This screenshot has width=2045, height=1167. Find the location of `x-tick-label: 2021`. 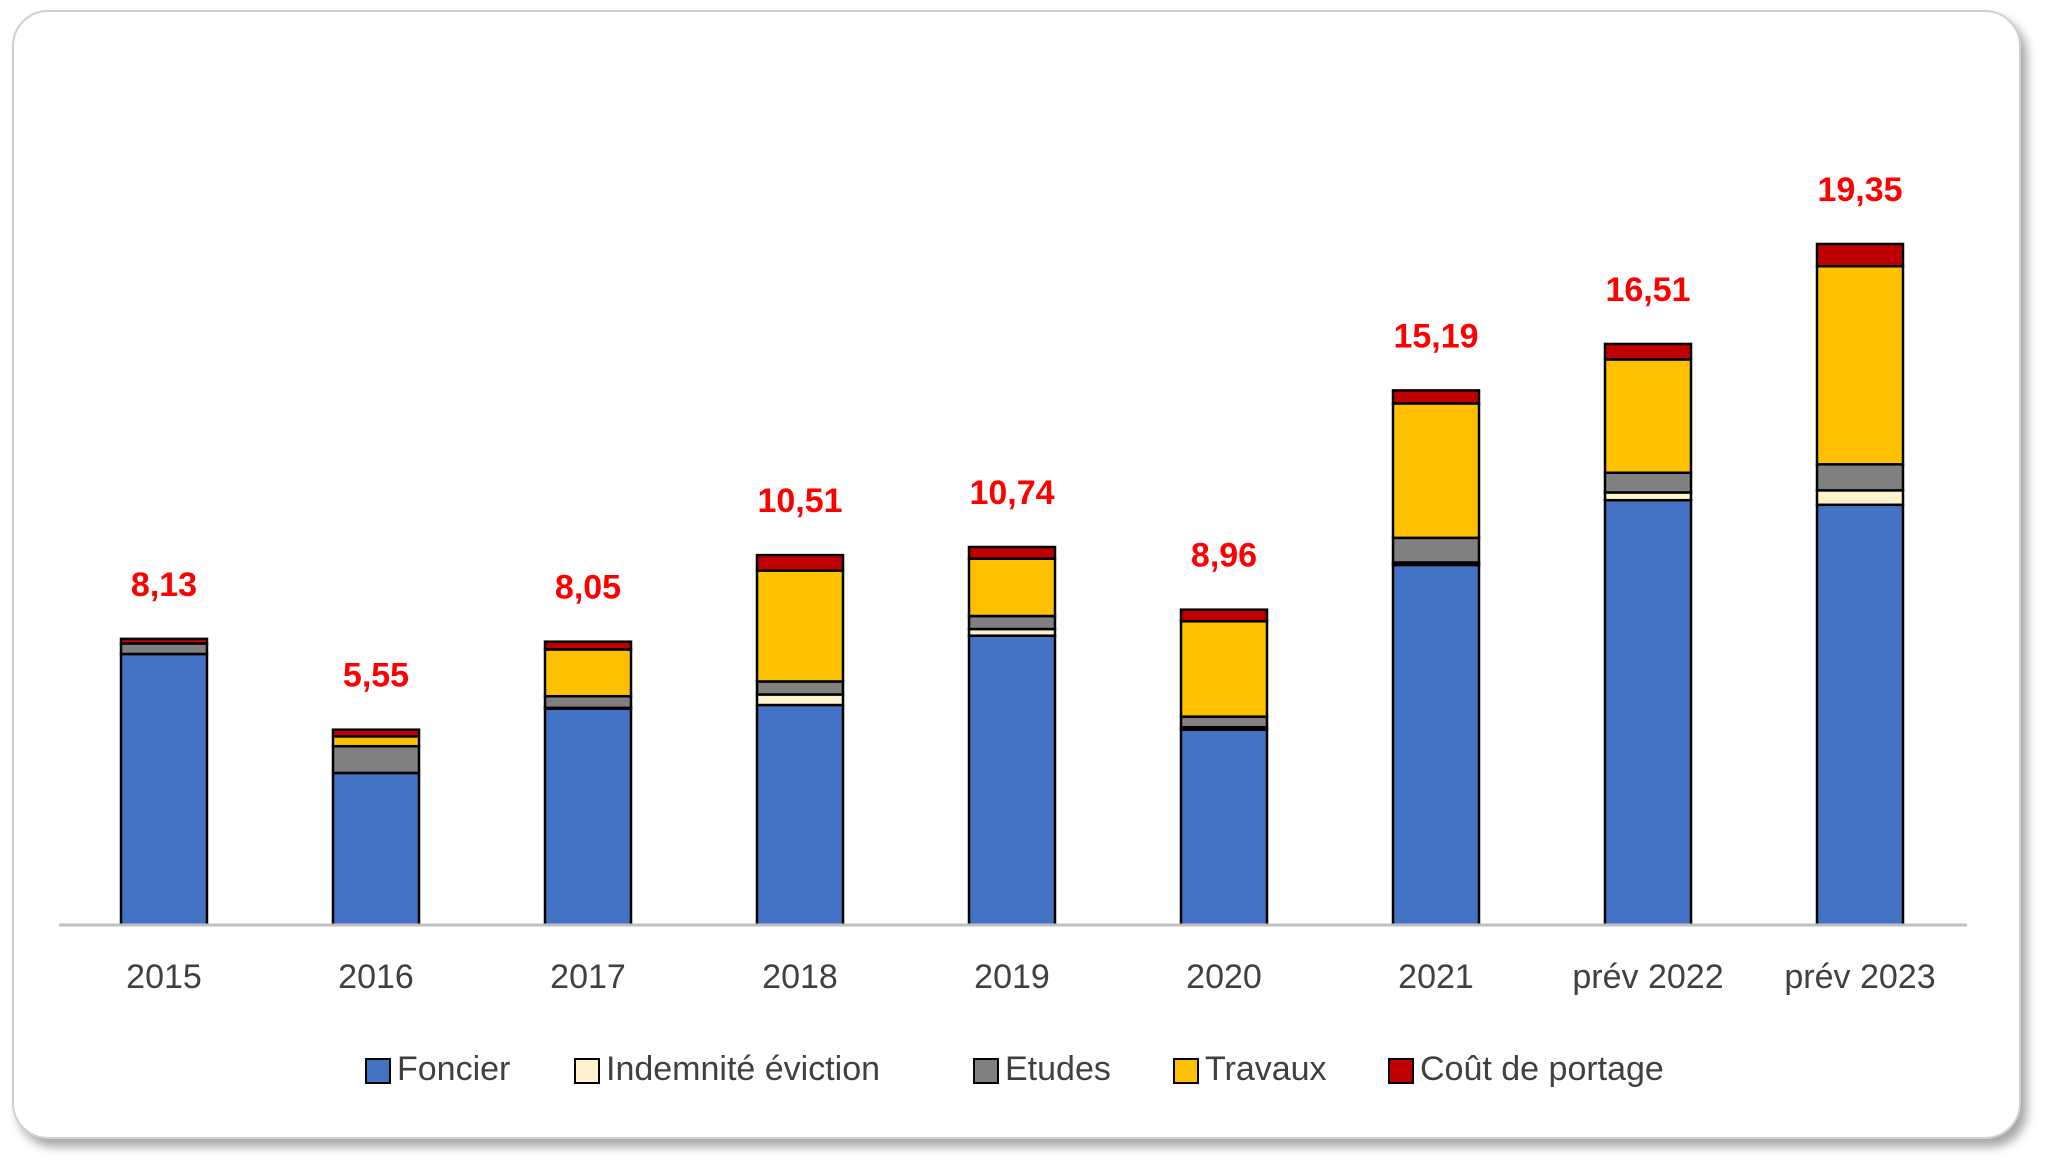

x-tick-label: 2021 is located at coordinates (1436, 977).